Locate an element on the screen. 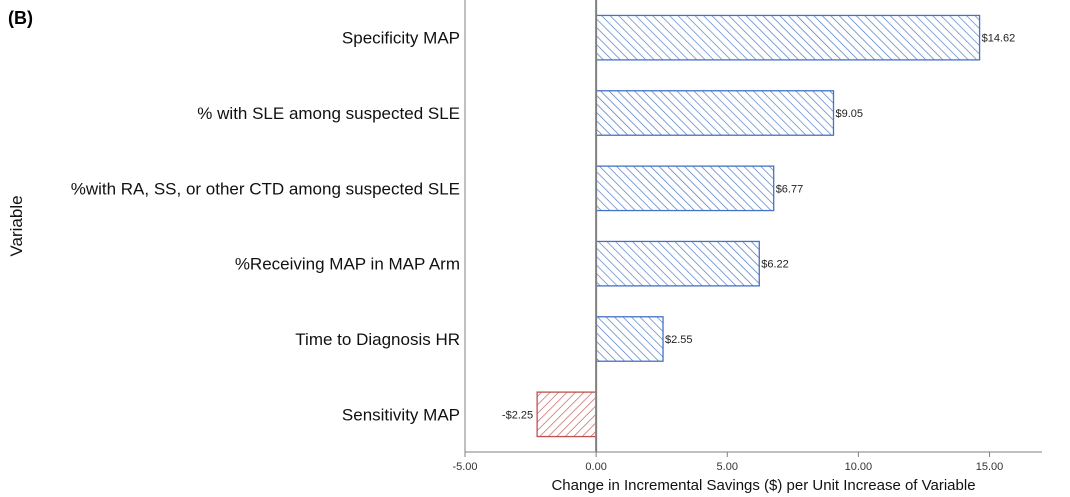 The height and width of the screenshot is (497, 1070). data-label: $6.77 is located at coordinates (790, 189).